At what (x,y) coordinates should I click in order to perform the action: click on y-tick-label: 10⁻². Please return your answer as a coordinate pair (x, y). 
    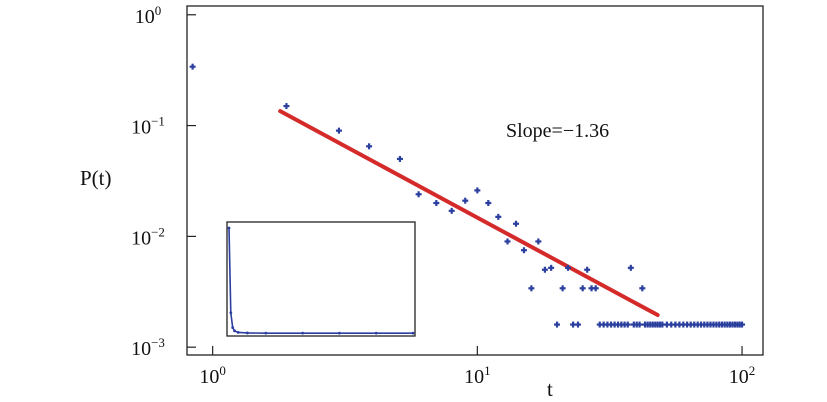
    Looking at the image, I should click on (148, 236).